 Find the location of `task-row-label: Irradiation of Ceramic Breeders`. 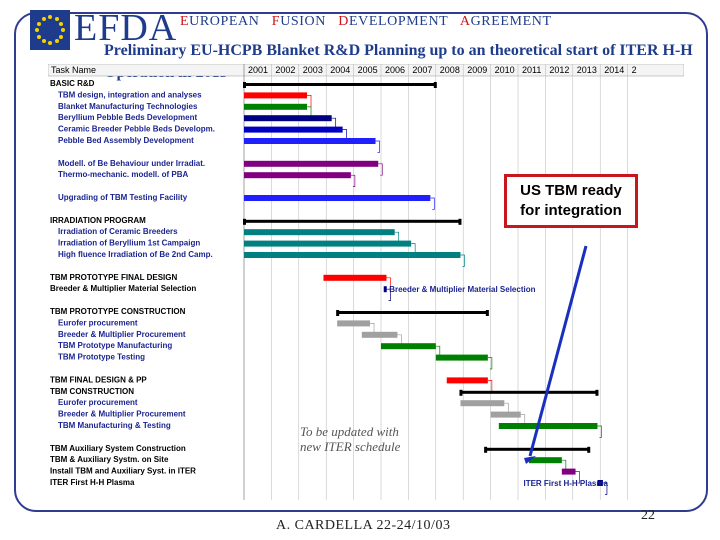

task-row-label: Irradiation of Ceramic Breeders is located at coordinates (118, 231).